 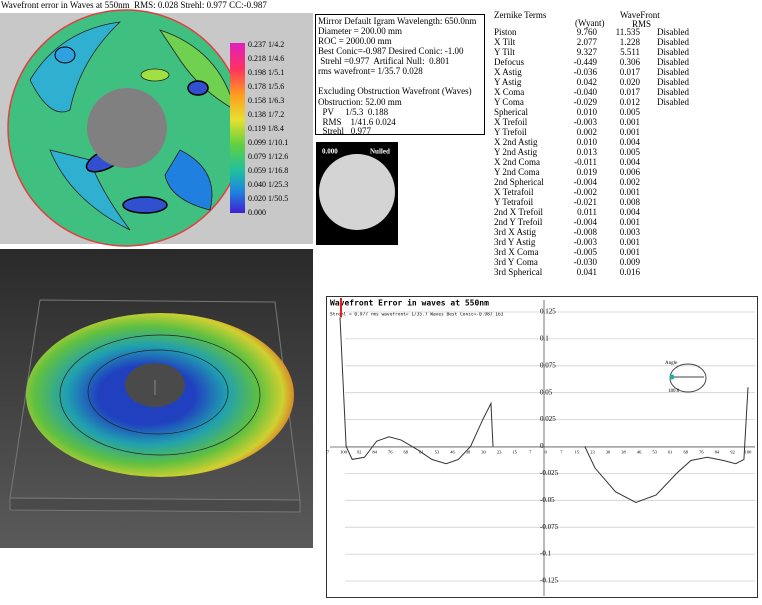 I want to click on x-tick-label: 0, so click(x=546, y=452).